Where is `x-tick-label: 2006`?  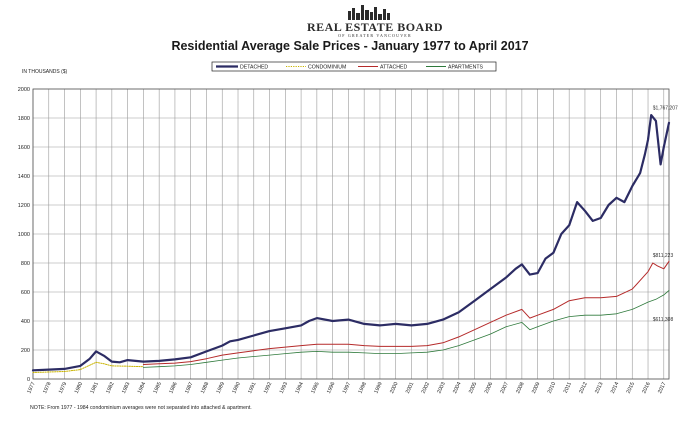
x-tick-label: 2006 is located at coordinates (489, 387).